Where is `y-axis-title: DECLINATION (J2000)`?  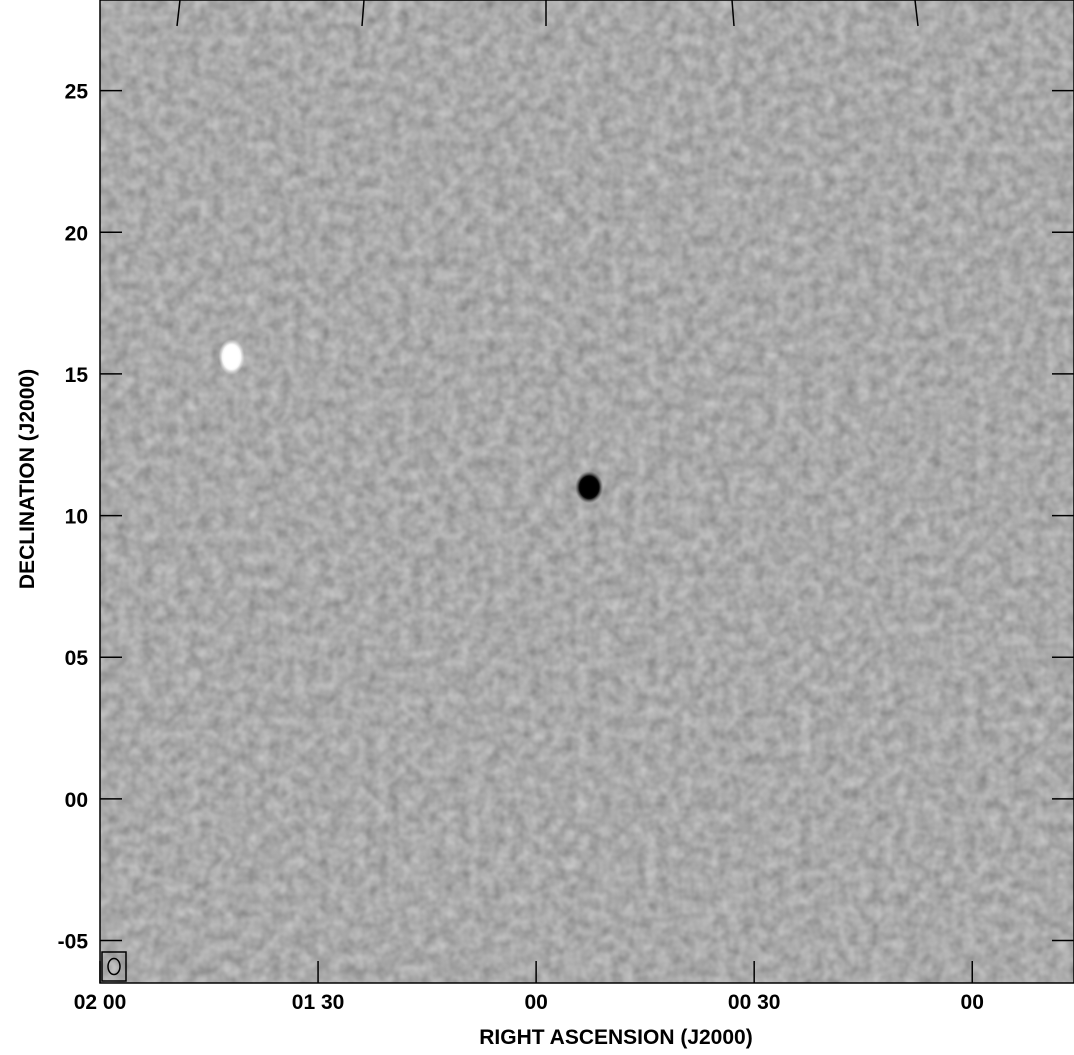
y-axis-title: DECLINATION (J2000) is located at coordinates (27, 479).